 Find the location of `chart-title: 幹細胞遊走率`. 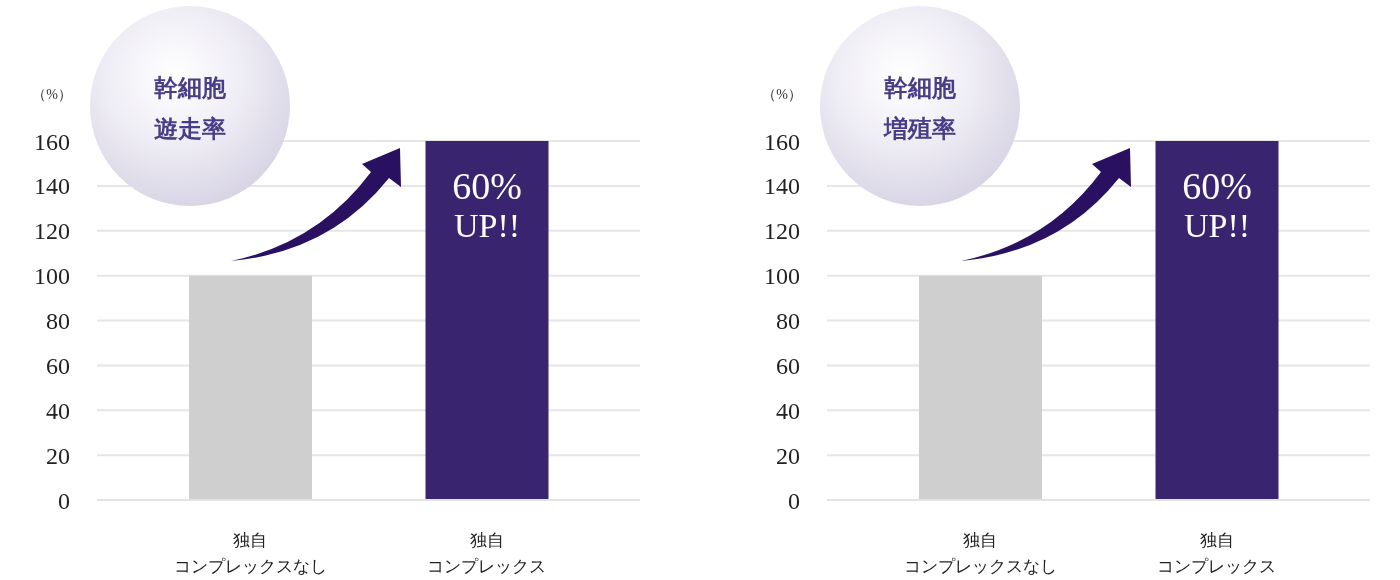

chart-title: 幹細胞遊走率 is located at coordinates (190, 108).